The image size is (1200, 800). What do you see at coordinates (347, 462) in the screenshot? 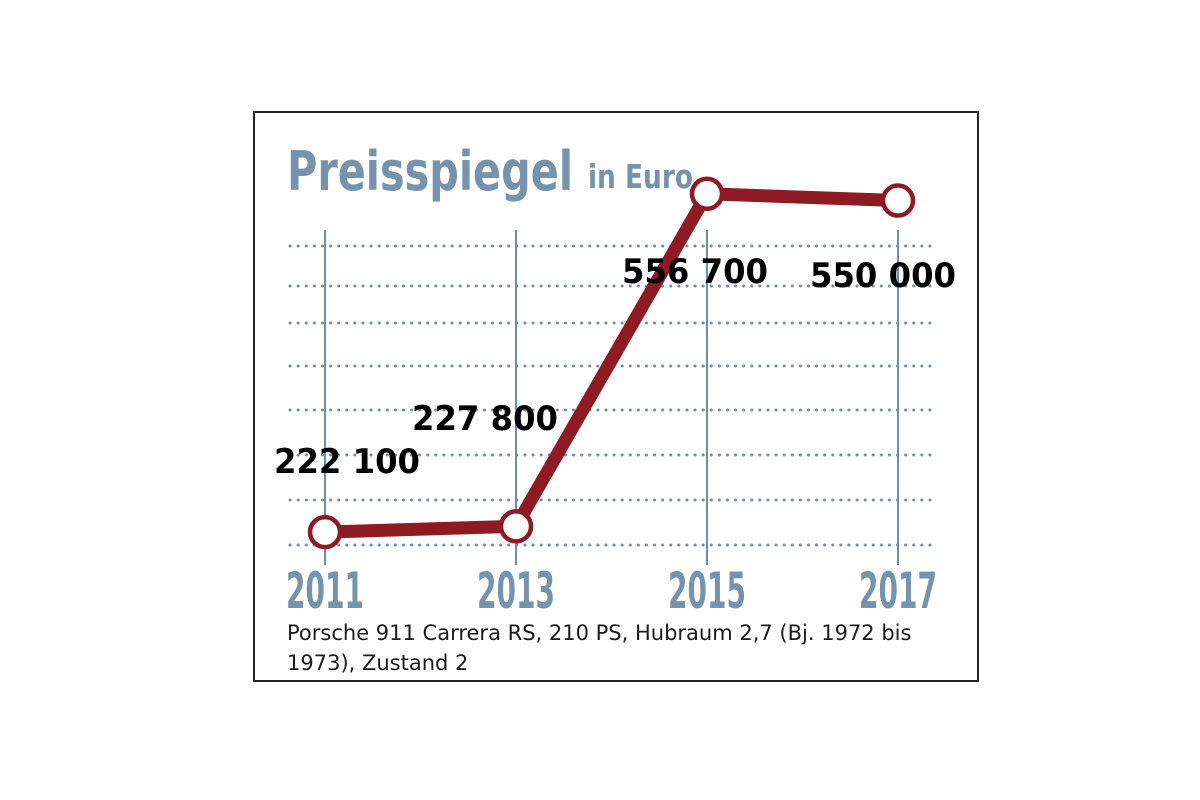
I see `data-label: 222 100` at bounding box center [347, 462].